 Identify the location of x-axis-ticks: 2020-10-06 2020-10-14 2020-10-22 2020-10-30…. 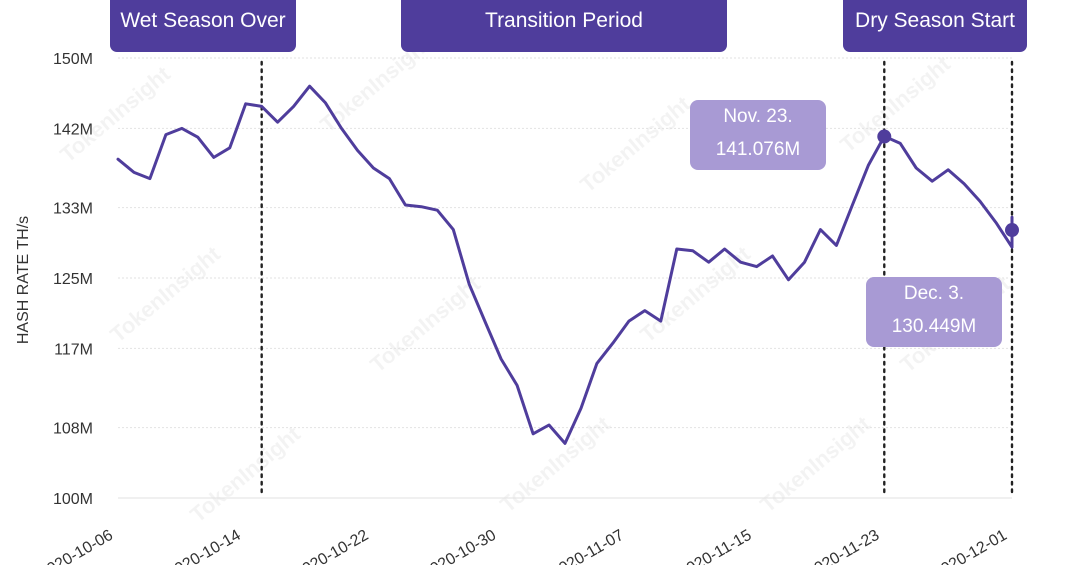
(523, 546).